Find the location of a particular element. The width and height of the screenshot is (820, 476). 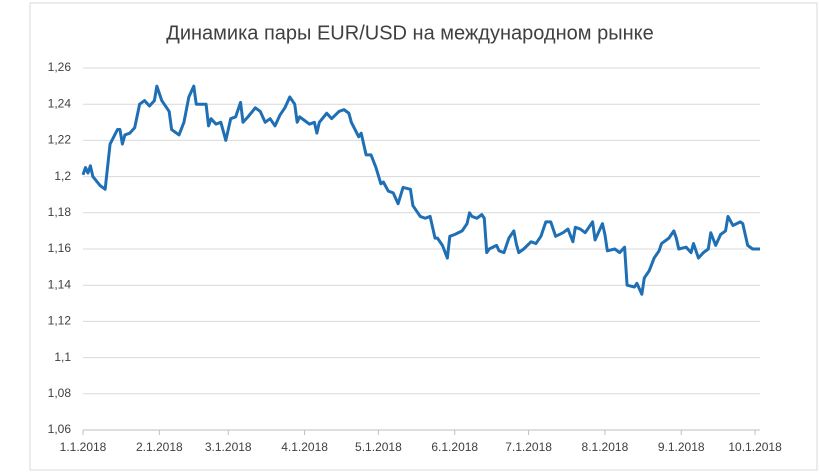

y-tick-label: 1,24 is located at coordinates (60, 103).